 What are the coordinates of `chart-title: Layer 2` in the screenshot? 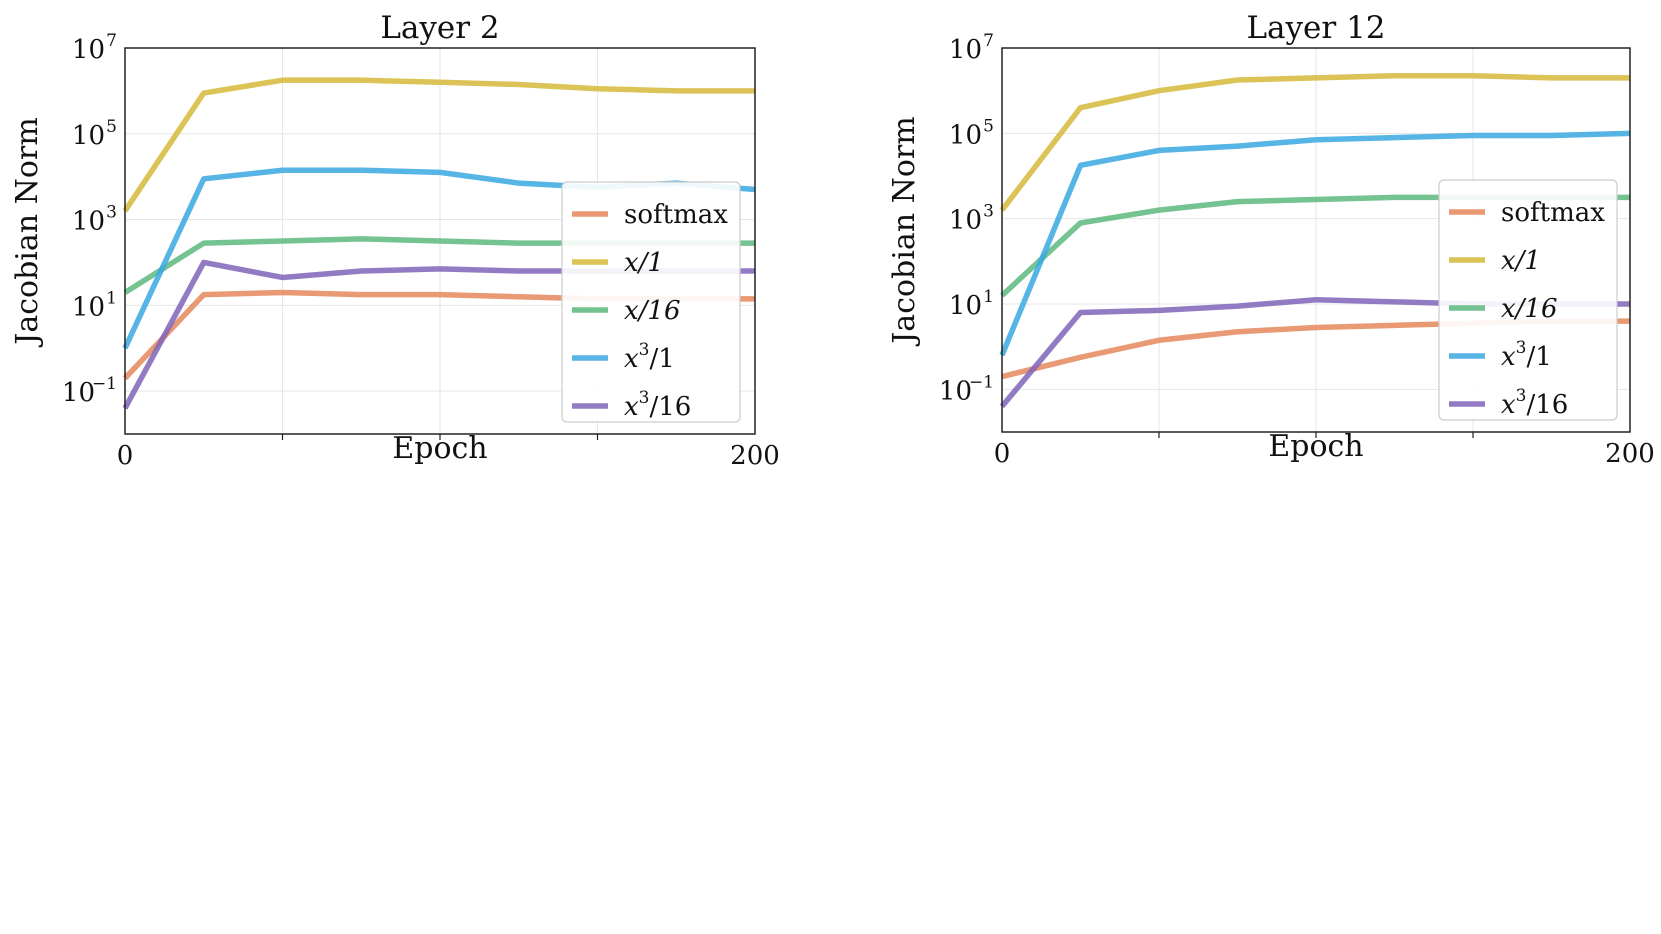 It's located at (439, 28).